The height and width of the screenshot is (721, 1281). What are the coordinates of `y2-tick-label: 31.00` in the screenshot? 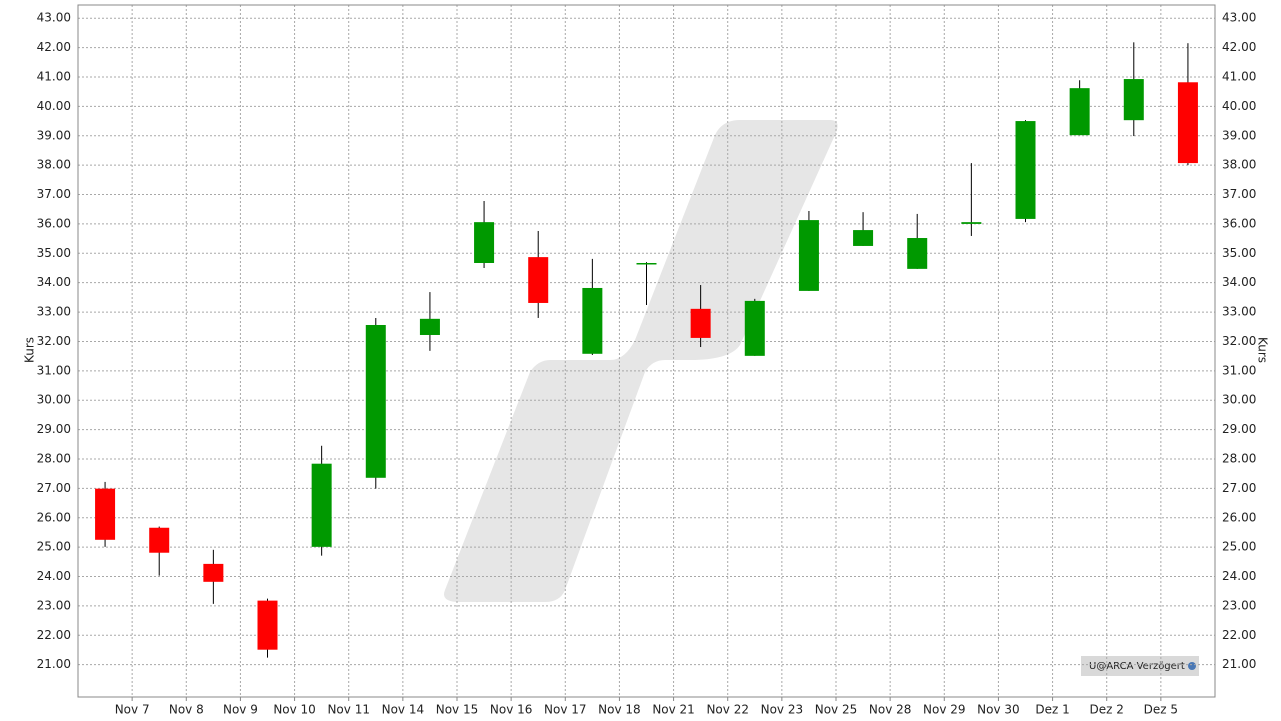 It's located at (1239, 370).